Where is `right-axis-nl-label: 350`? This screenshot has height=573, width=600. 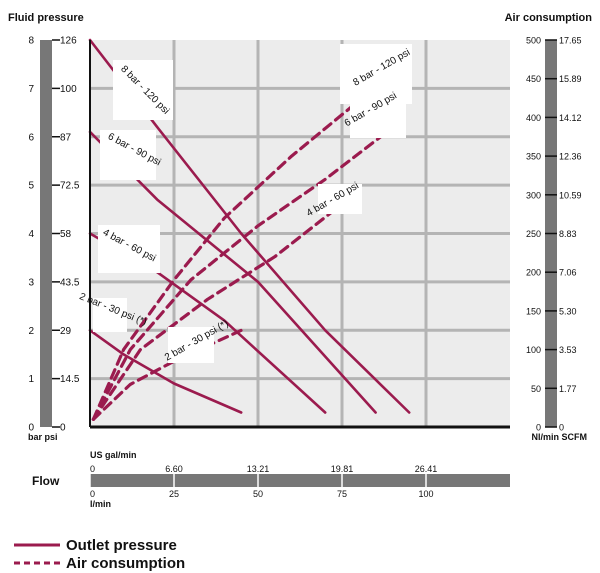
right-axis-nl-label: 350 is located at coordinates (533, 157).